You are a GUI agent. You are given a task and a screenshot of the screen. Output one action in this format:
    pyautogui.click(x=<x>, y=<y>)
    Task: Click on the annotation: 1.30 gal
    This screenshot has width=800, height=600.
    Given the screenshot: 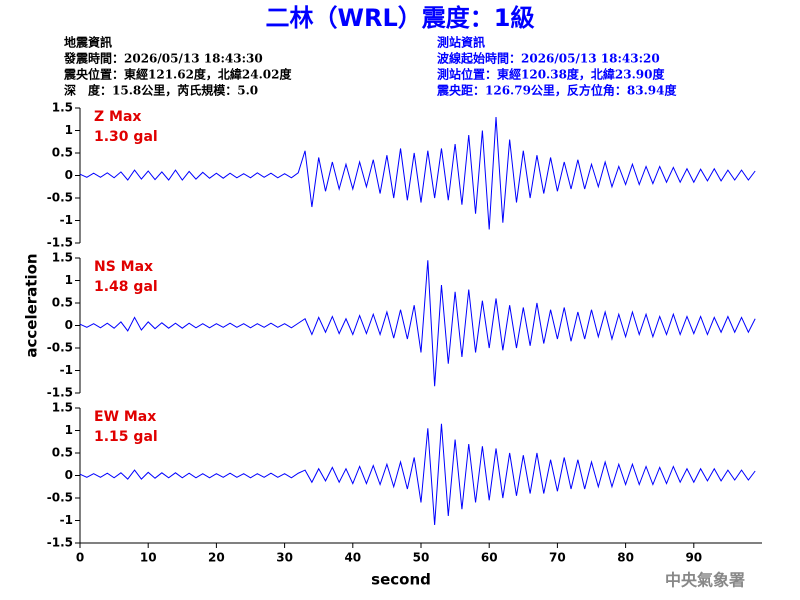 What is the action you would take?
    pyautogui.click(x=126, y=137)
    